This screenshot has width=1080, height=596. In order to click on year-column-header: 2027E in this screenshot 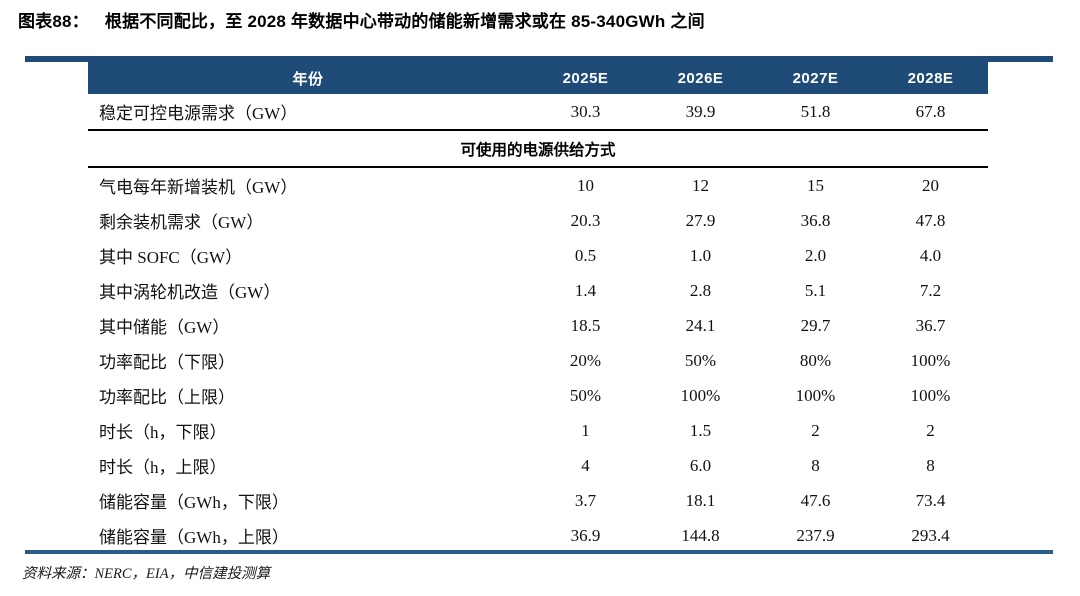, I will do `click(815, 78)`.